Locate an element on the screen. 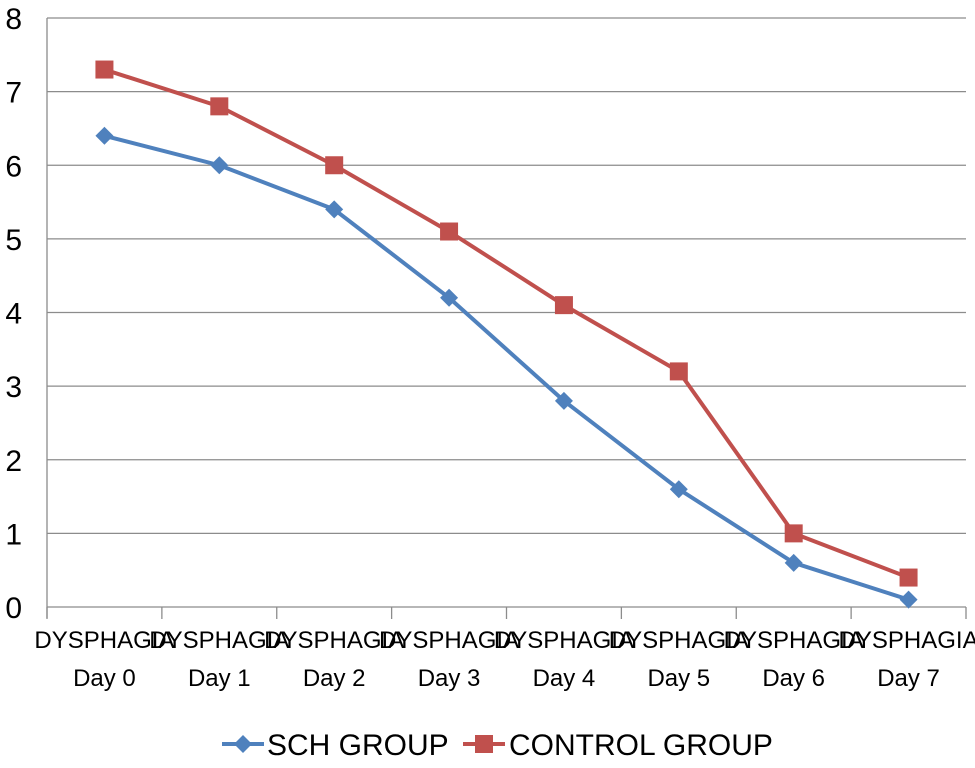  x-tick-label-3-1: Day 3 is located at coordinates (449, 678).